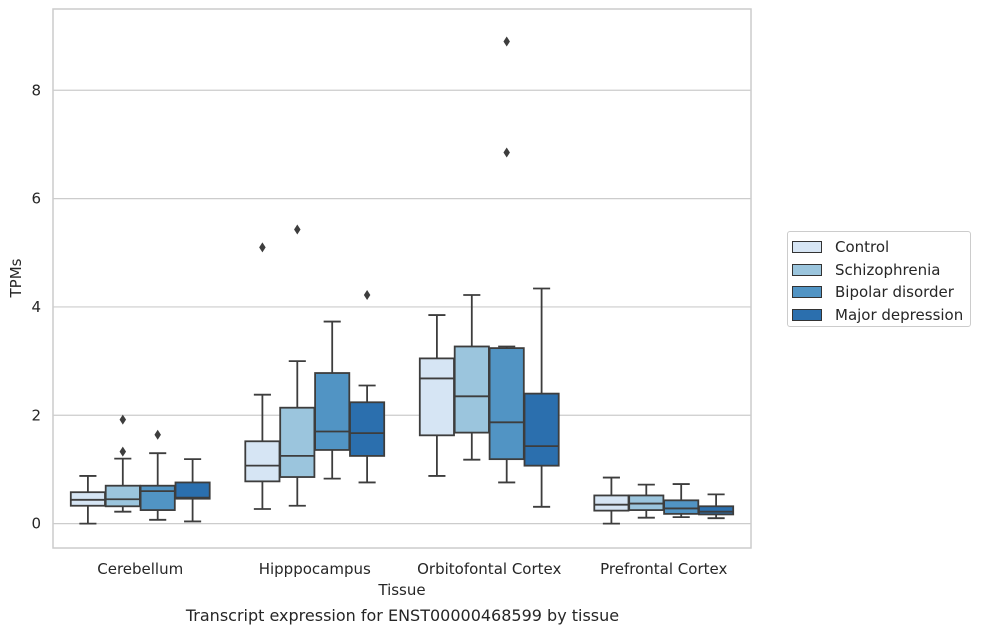  I want to click on y-tick-label-4: 4, so click(36, 307).